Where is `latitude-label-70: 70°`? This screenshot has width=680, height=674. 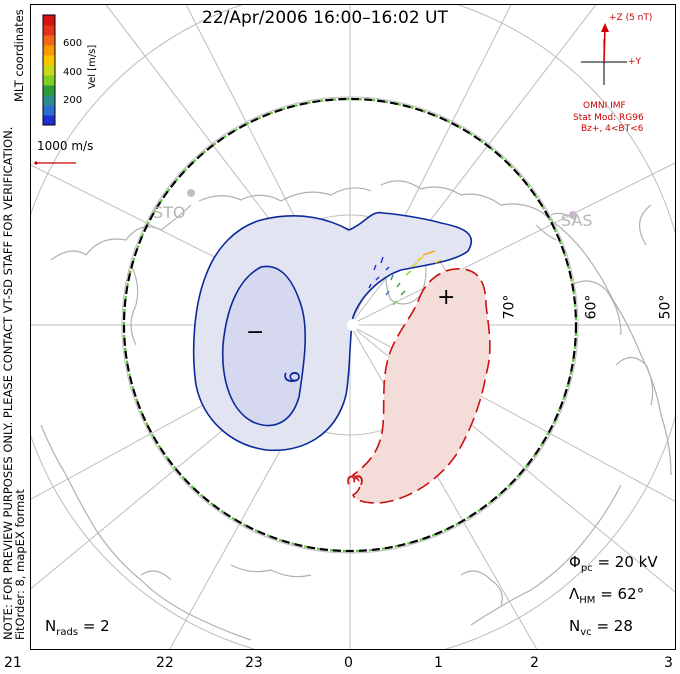 latitude-label-70: 70° is located at coordinates (509, 307).